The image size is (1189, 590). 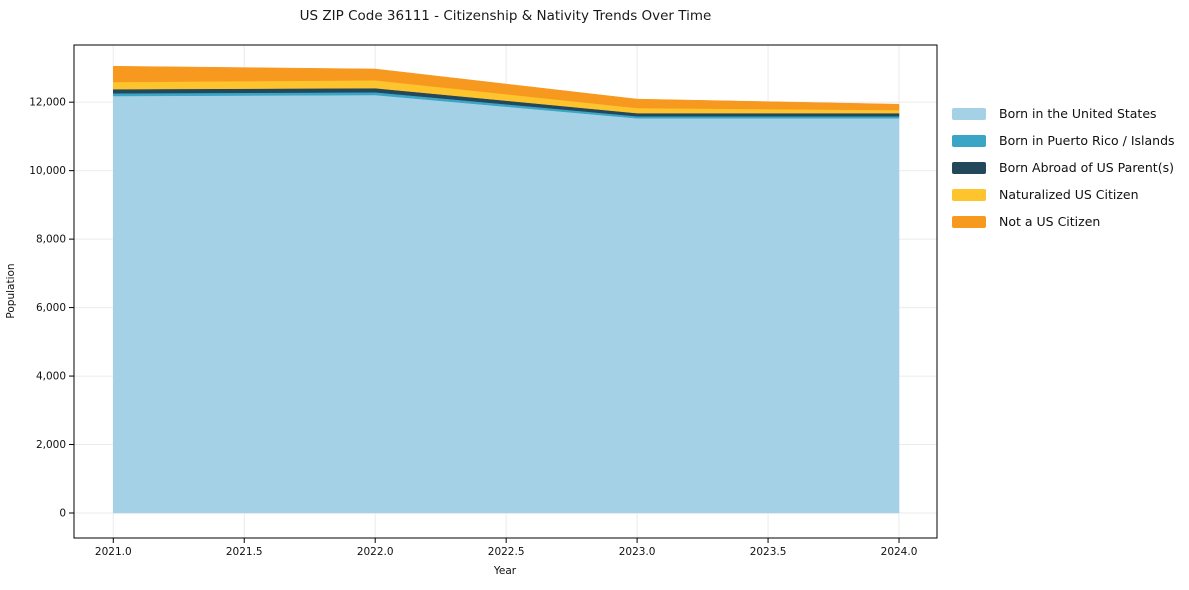 What do you see at coordinates (768, 552) in the screenshot?
I see `x-tick-label: 2023.5` at bounding box center [768, 552].